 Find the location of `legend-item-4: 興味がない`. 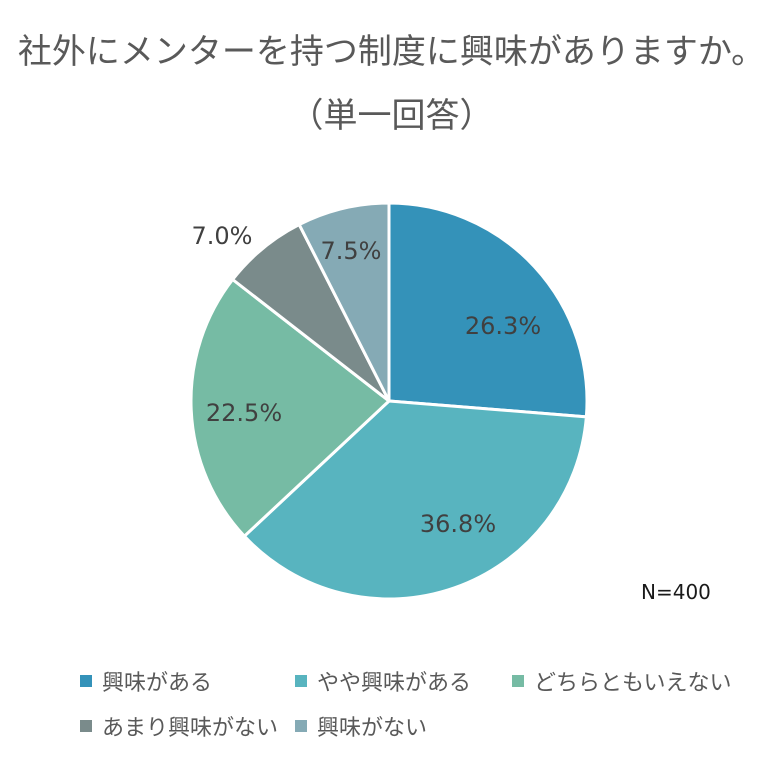

legend-item-4: 興味がない is located at coordinates (361, 726).